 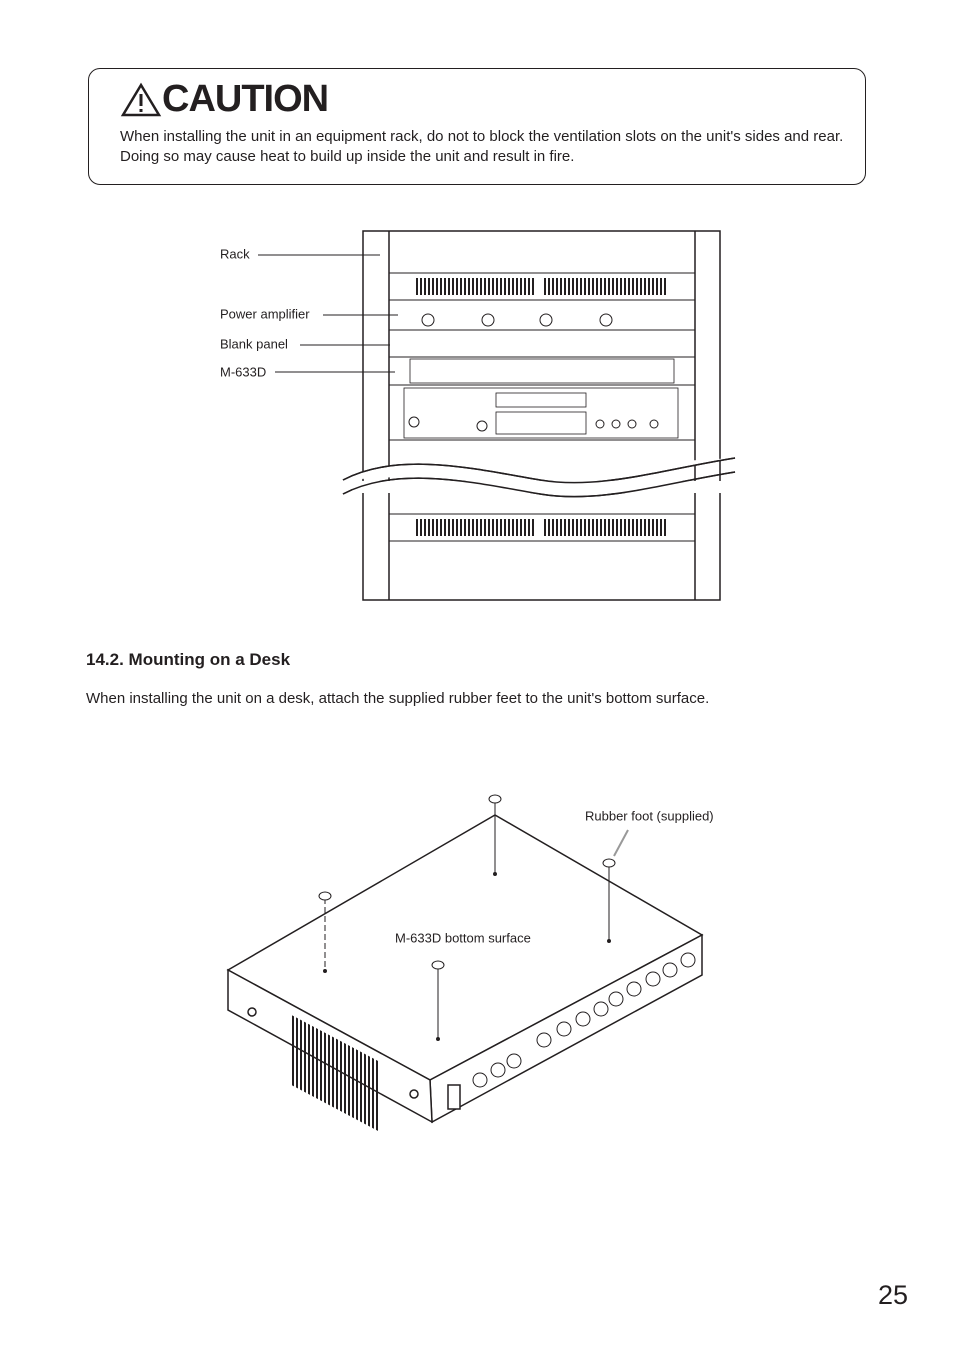 I want to click on desk-knobs, so click(x=584, y=1020).